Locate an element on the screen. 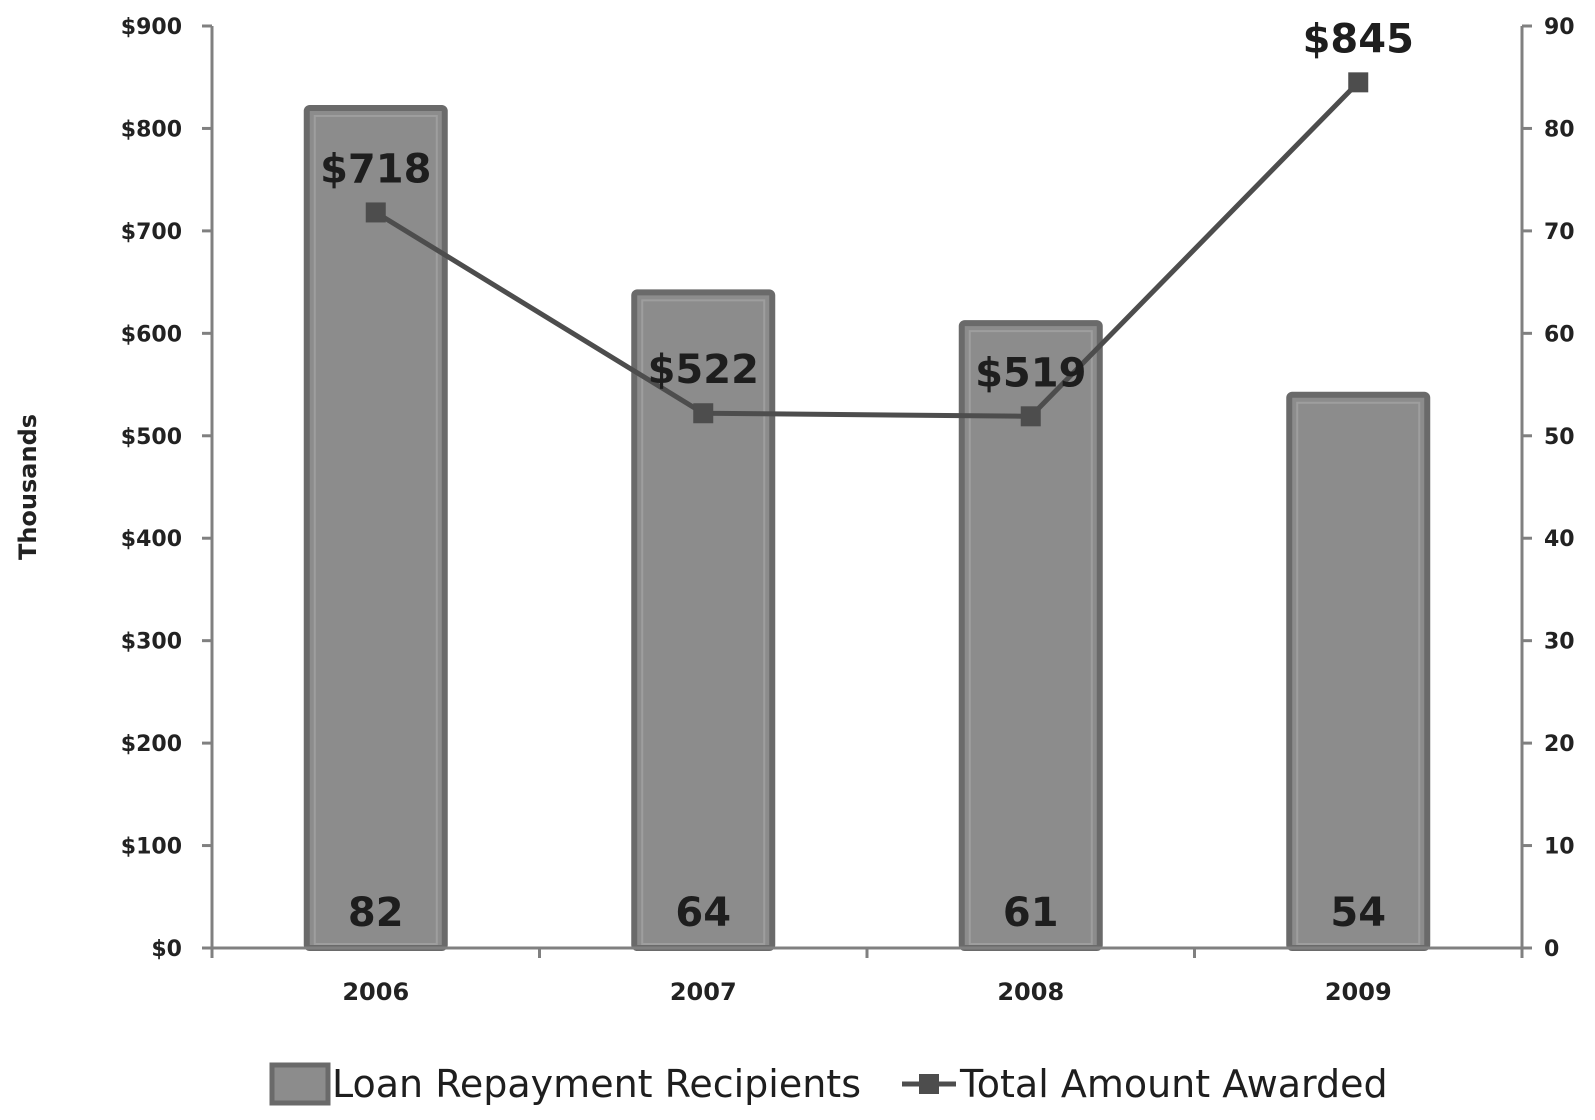 The height and width of the screenshot is (1120, 1595). y-tick-label-left: $600 is located at coordinates (151, 334).